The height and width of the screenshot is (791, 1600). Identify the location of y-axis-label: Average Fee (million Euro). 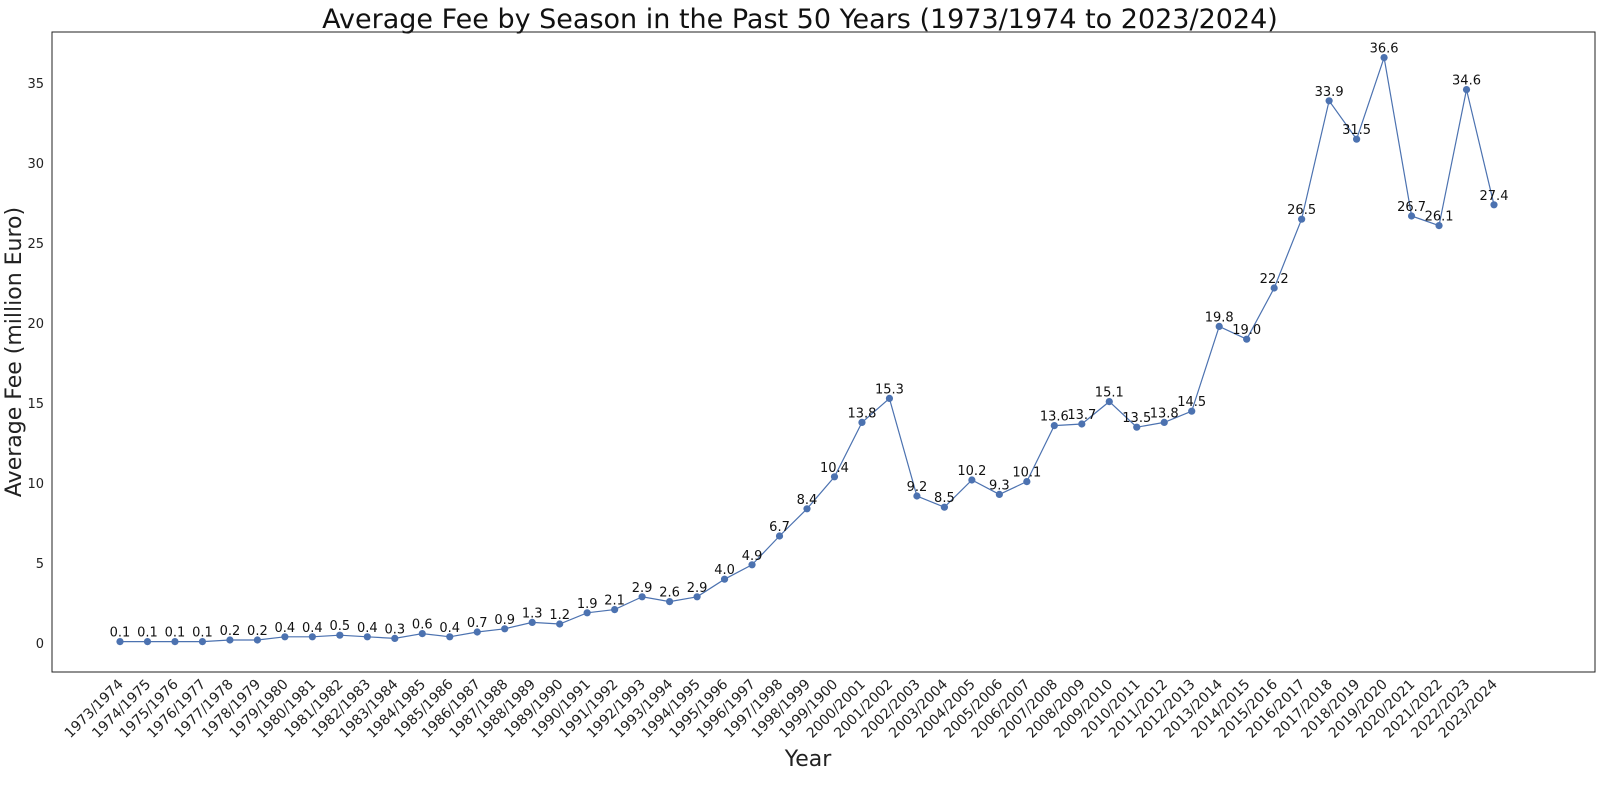
(14, 352).